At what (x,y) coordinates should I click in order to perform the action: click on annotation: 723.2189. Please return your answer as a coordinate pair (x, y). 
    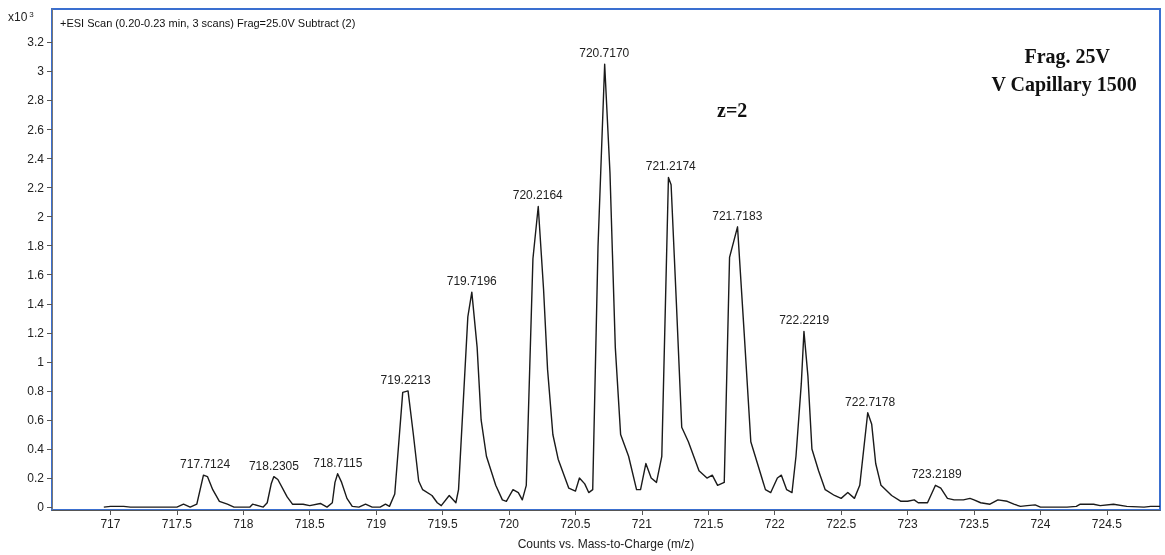
    Looking at the image, I should click on (937, 474).